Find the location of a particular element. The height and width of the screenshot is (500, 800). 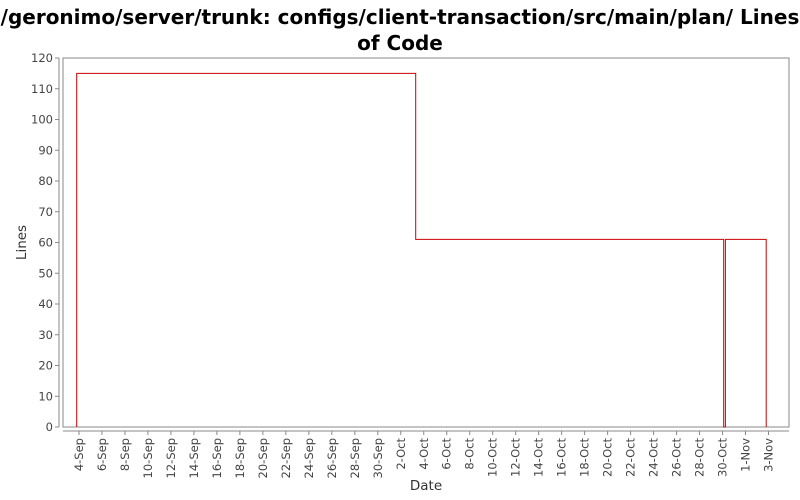

x-tick-label: 20-Oct is located at coordinates (608, 457).